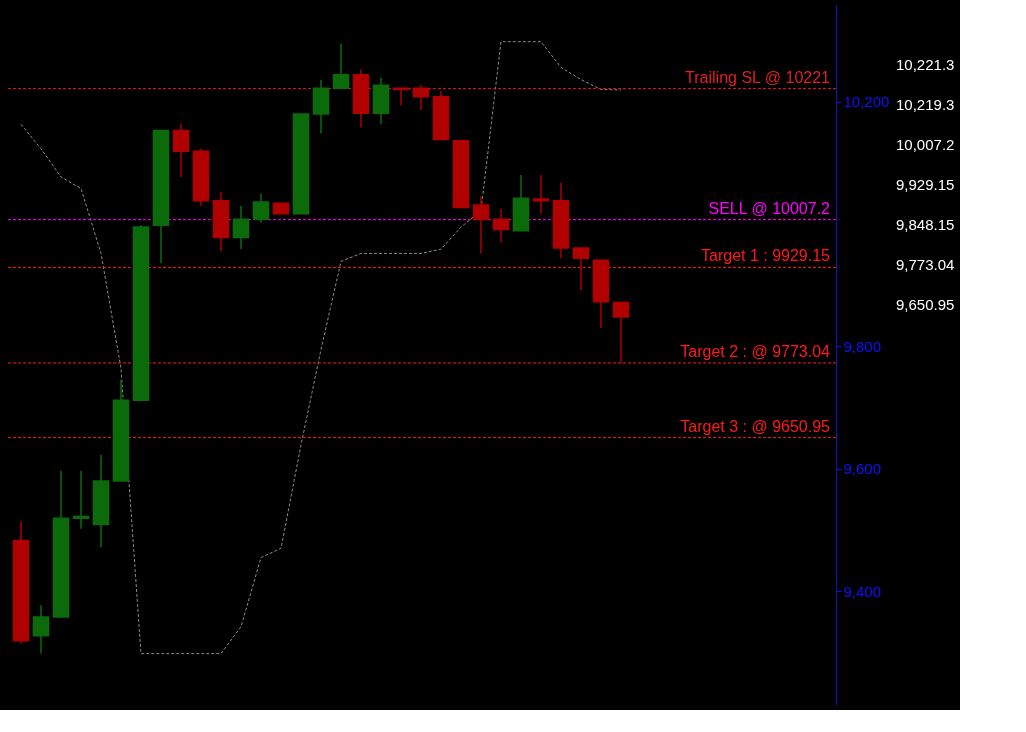  I want to click on y-tick-label: 9,800, so click(862, 346).